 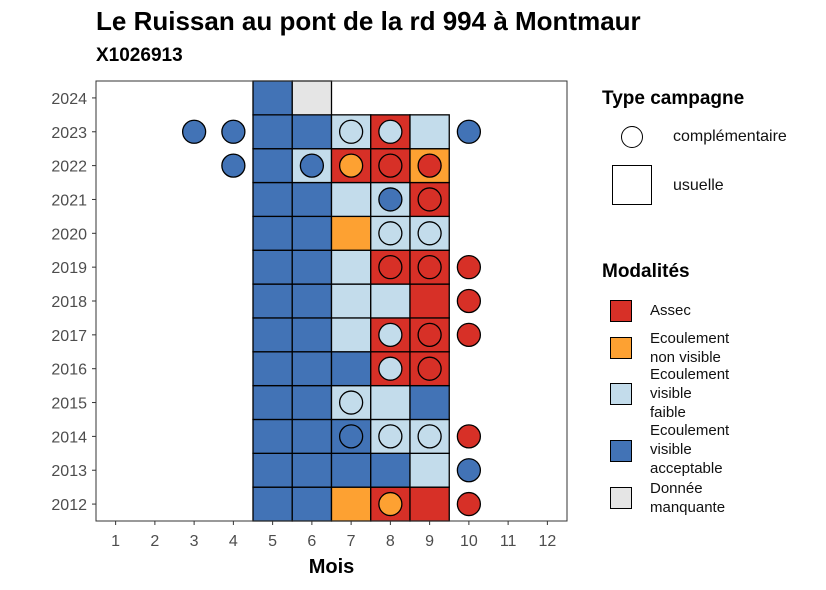 What do you see at coordinates (69, 505) in the screenshot?
I see `y-tick-label: 2012` at bounding box center [69, 505].